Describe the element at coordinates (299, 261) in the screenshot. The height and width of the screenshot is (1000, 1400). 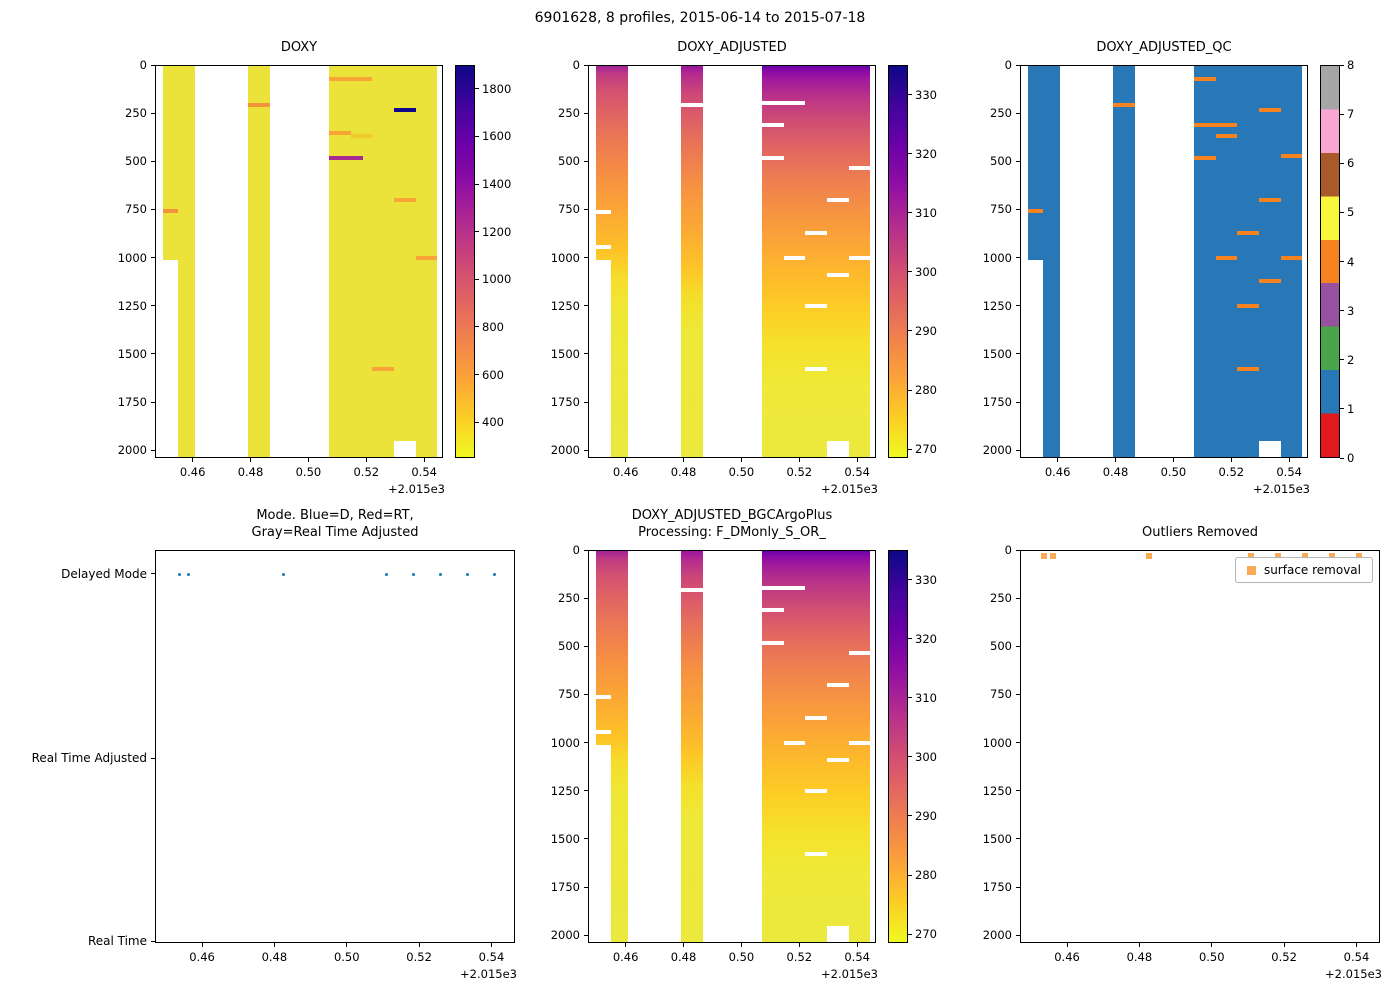
I see `heatmap-canvas-doxy` at that location.